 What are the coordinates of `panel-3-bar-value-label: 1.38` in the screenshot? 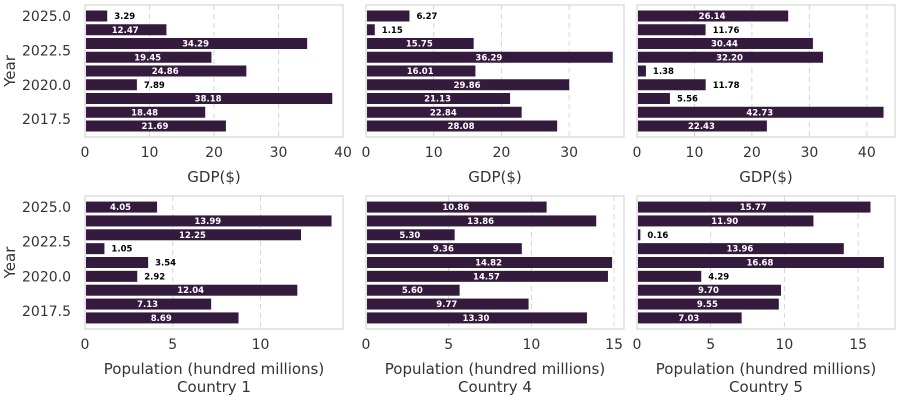 It's located at (663, 72).